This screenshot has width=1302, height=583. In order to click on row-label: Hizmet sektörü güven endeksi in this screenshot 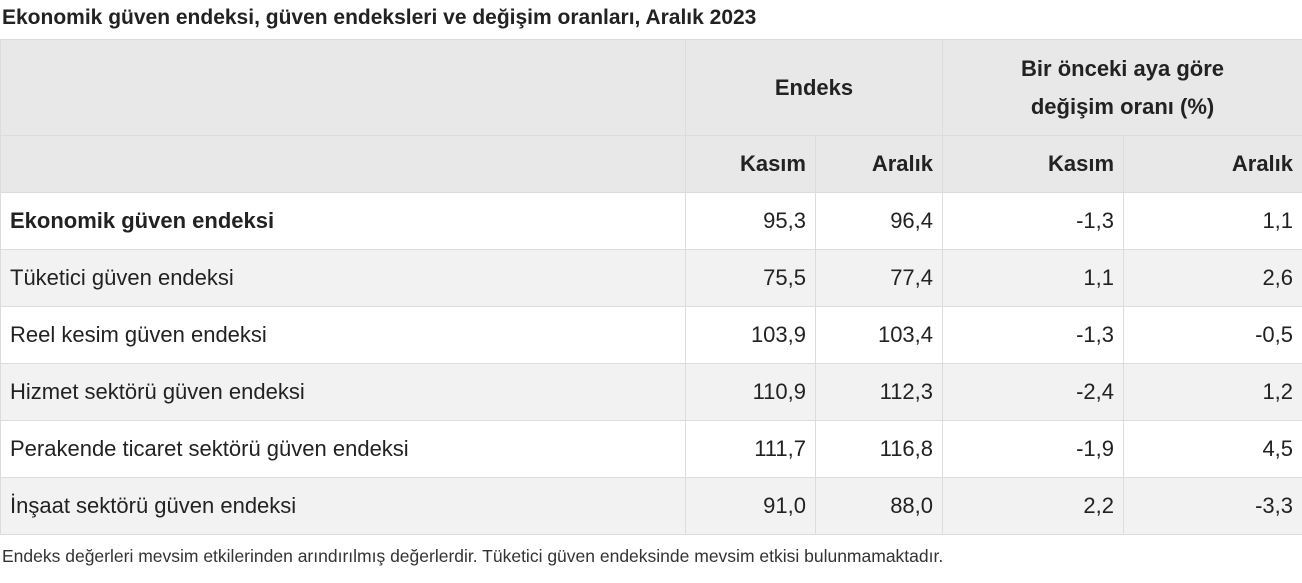, I will do `click(343, 392)`.